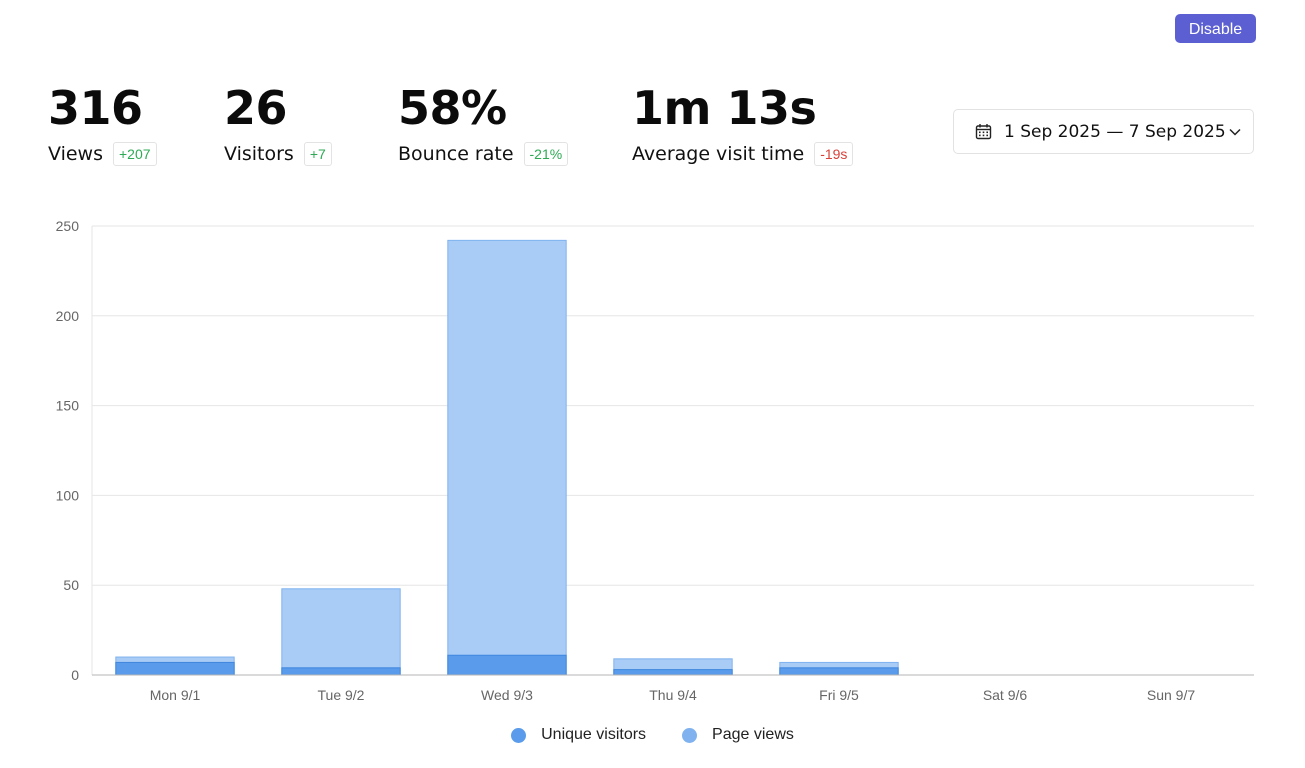  I want to click on x-tick-label: Mon 9/1, so click(175, 695).